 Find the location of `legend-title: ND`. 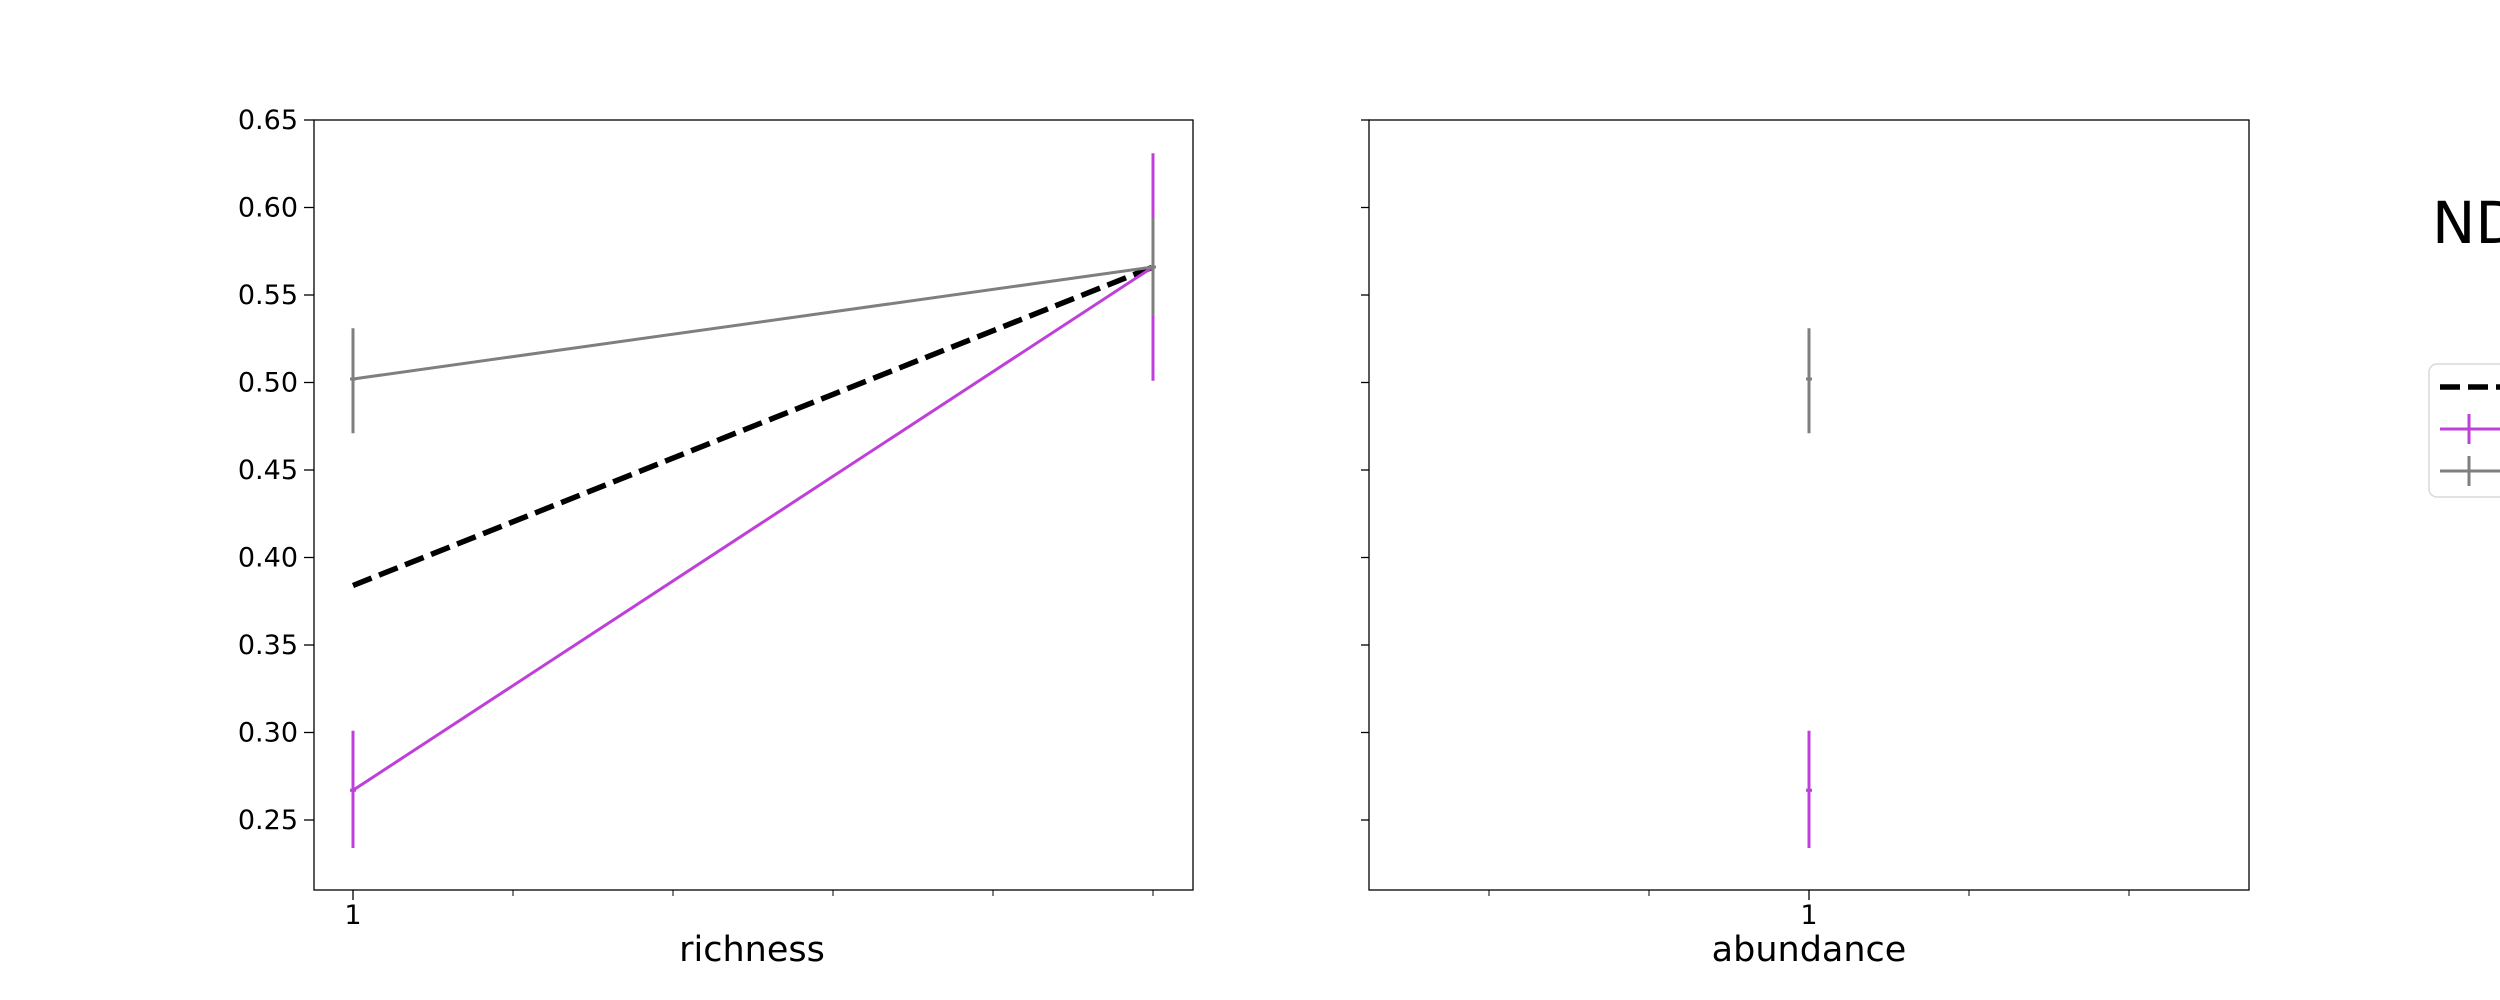

legend-title: ND is located at coordinates (2466, 223).